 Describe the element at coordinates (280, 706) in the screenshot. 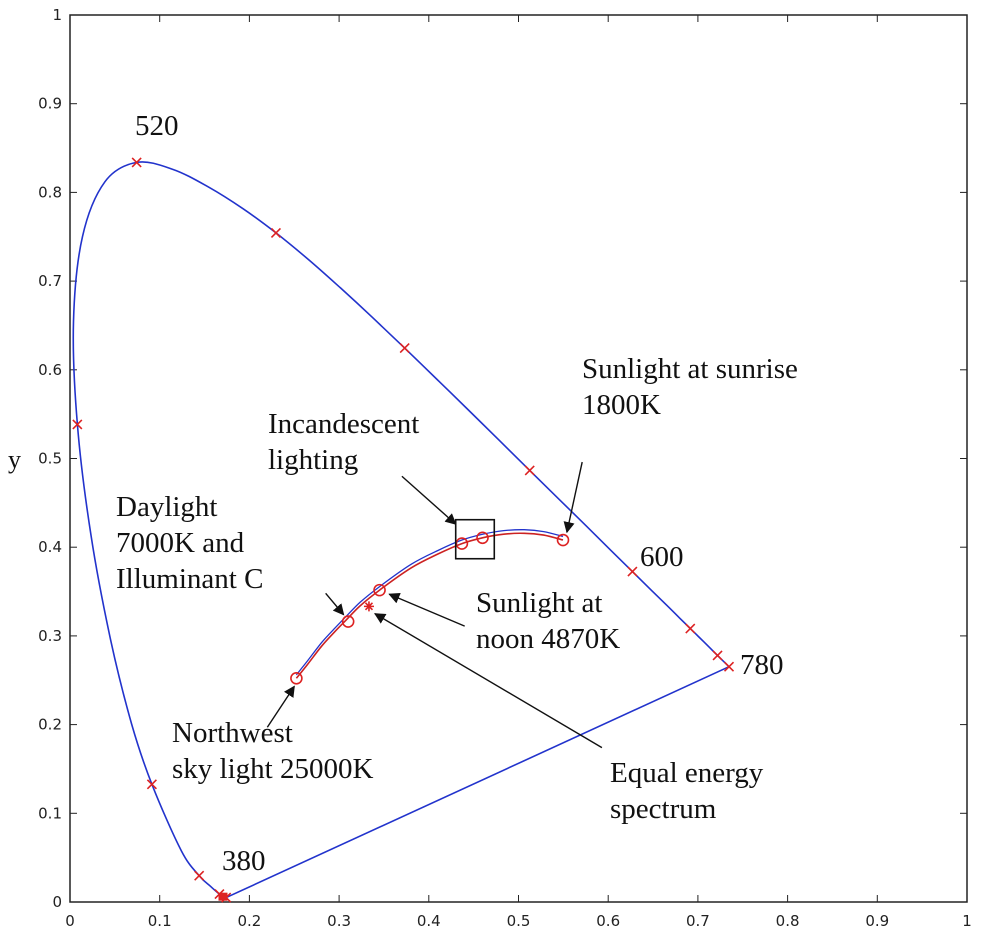

I see `northwest-arrow` at that location.